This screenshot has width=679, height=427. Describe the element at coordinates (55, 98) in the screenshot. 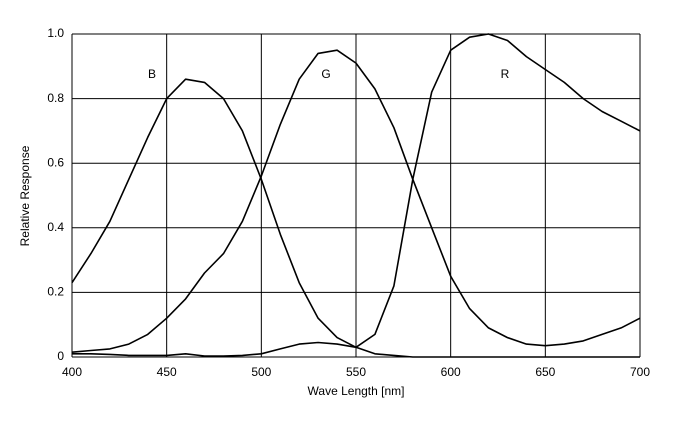

I see `y-tick-label: 0.8` at that location.